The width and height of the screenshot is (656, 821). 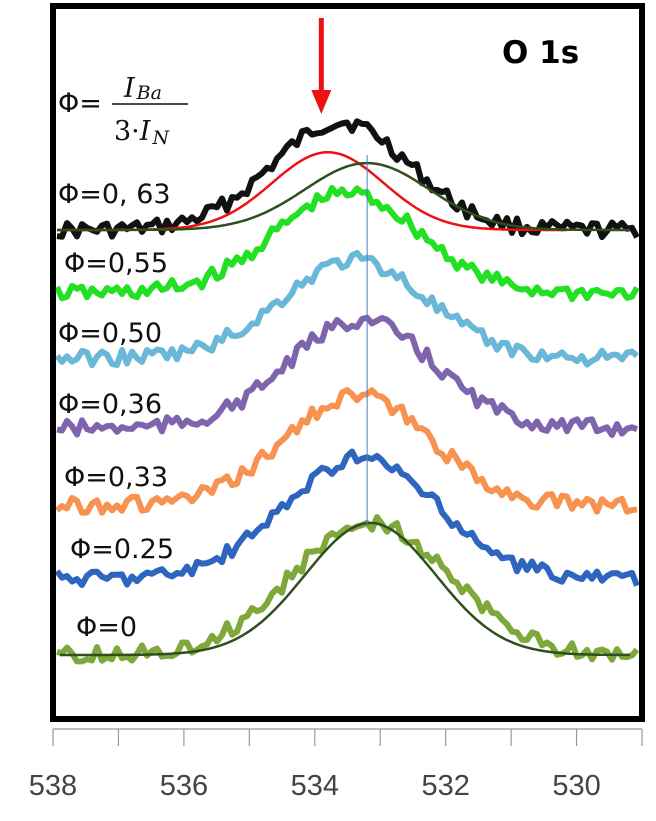 What do you see at coordinates (122, 549) in the screenshot?
I see `series-label-5: Φ=0.25` at bounding box center [122, 549].